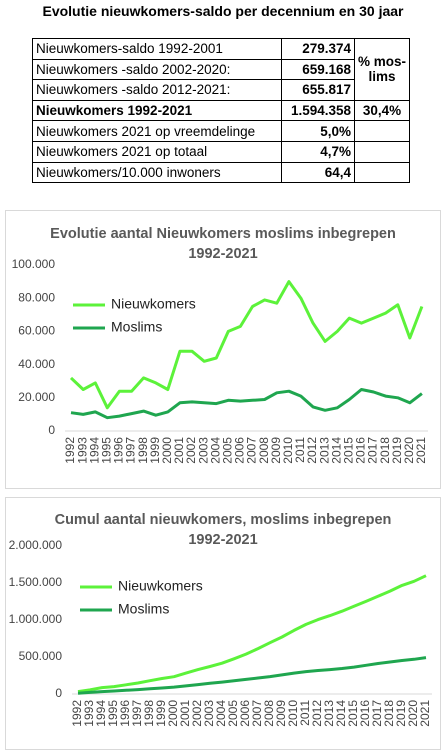 The width and height of the screenshot is (446, 755). Describe the element at coordinates (221, 151) in the screenshot. I see `table-row: Nieuwkomers 2021 op totaal 4,7%` at that location.